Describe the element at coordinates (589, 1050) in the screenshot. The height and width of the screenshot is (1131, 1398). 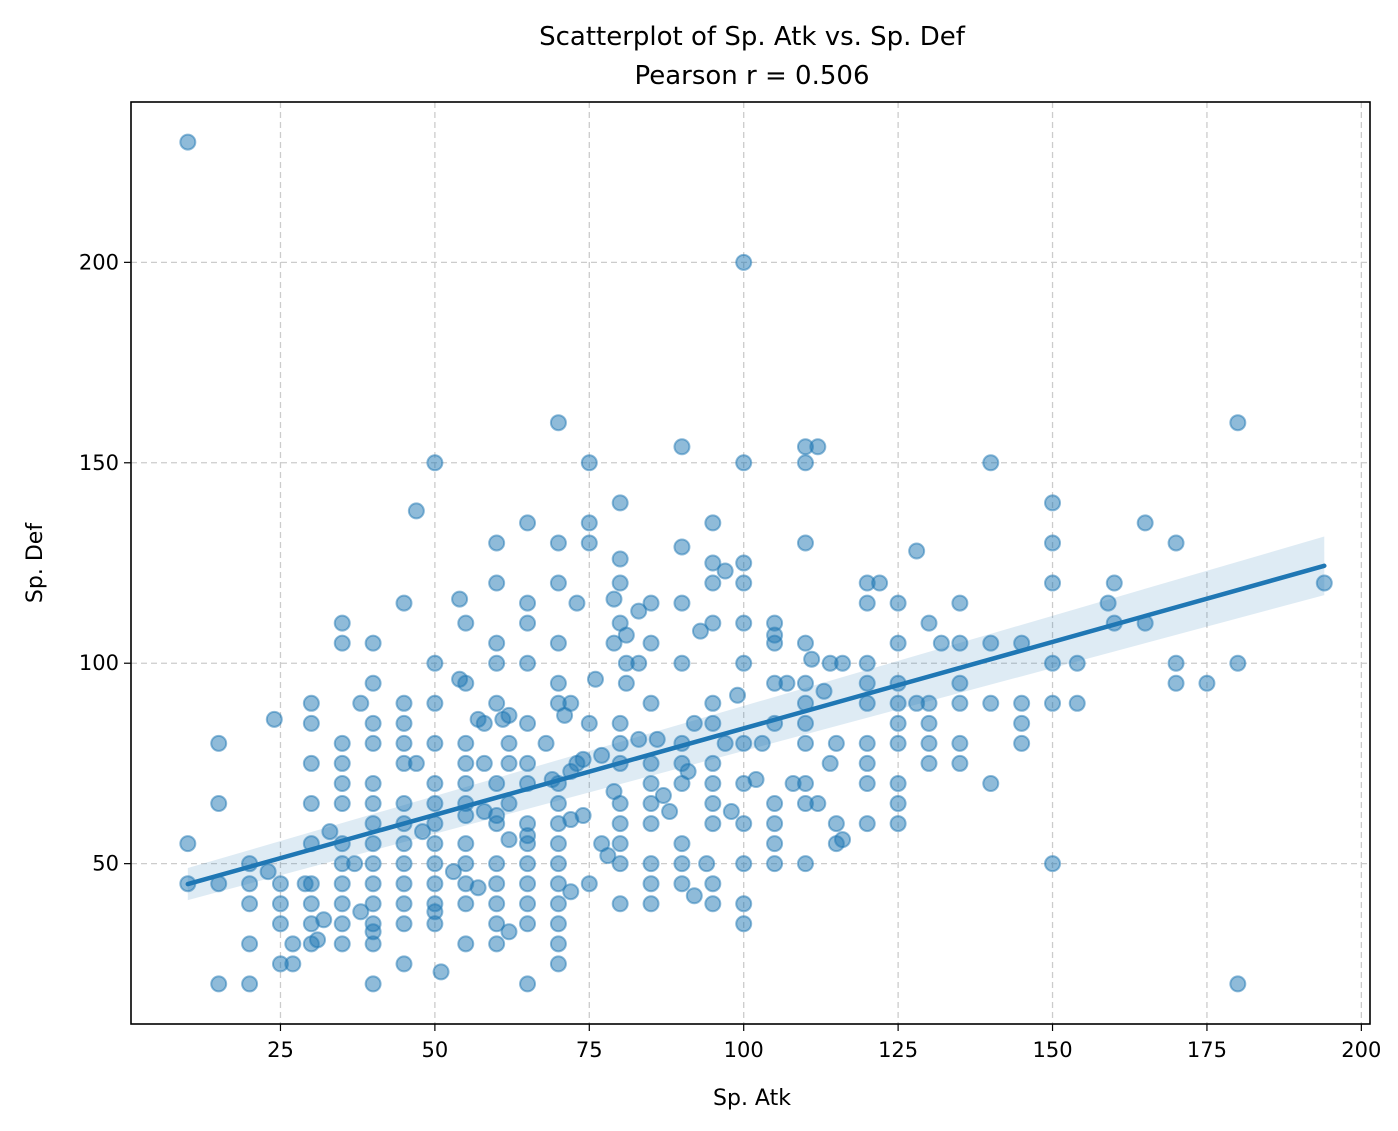
I see `x-tick-label: 75` at that location.